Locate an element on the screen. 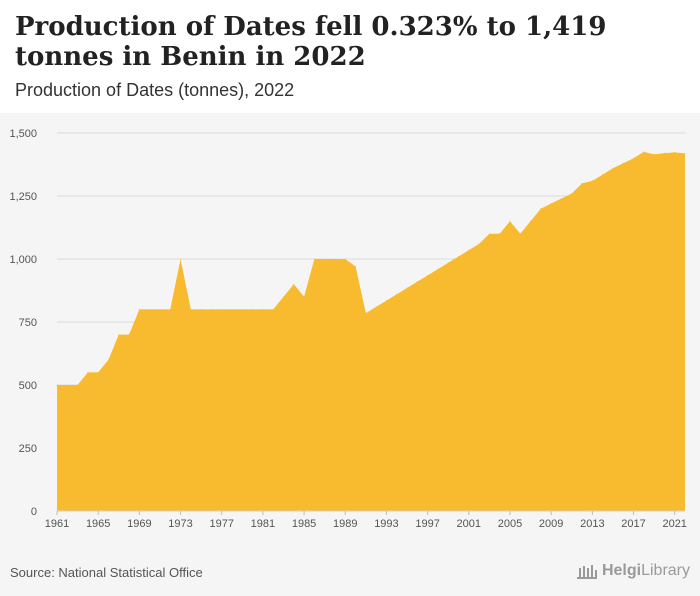 Image resolution: width=700 pixels, height=596 pixels. x-tick-label: 1973 is located at coordinates (180, 524).